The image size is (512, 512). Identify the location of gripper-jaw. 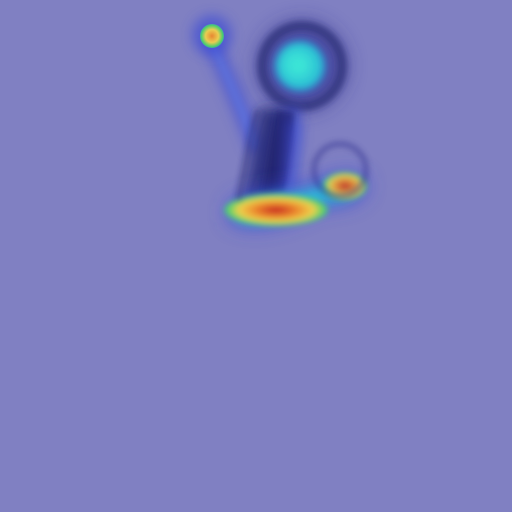
(296, 184).